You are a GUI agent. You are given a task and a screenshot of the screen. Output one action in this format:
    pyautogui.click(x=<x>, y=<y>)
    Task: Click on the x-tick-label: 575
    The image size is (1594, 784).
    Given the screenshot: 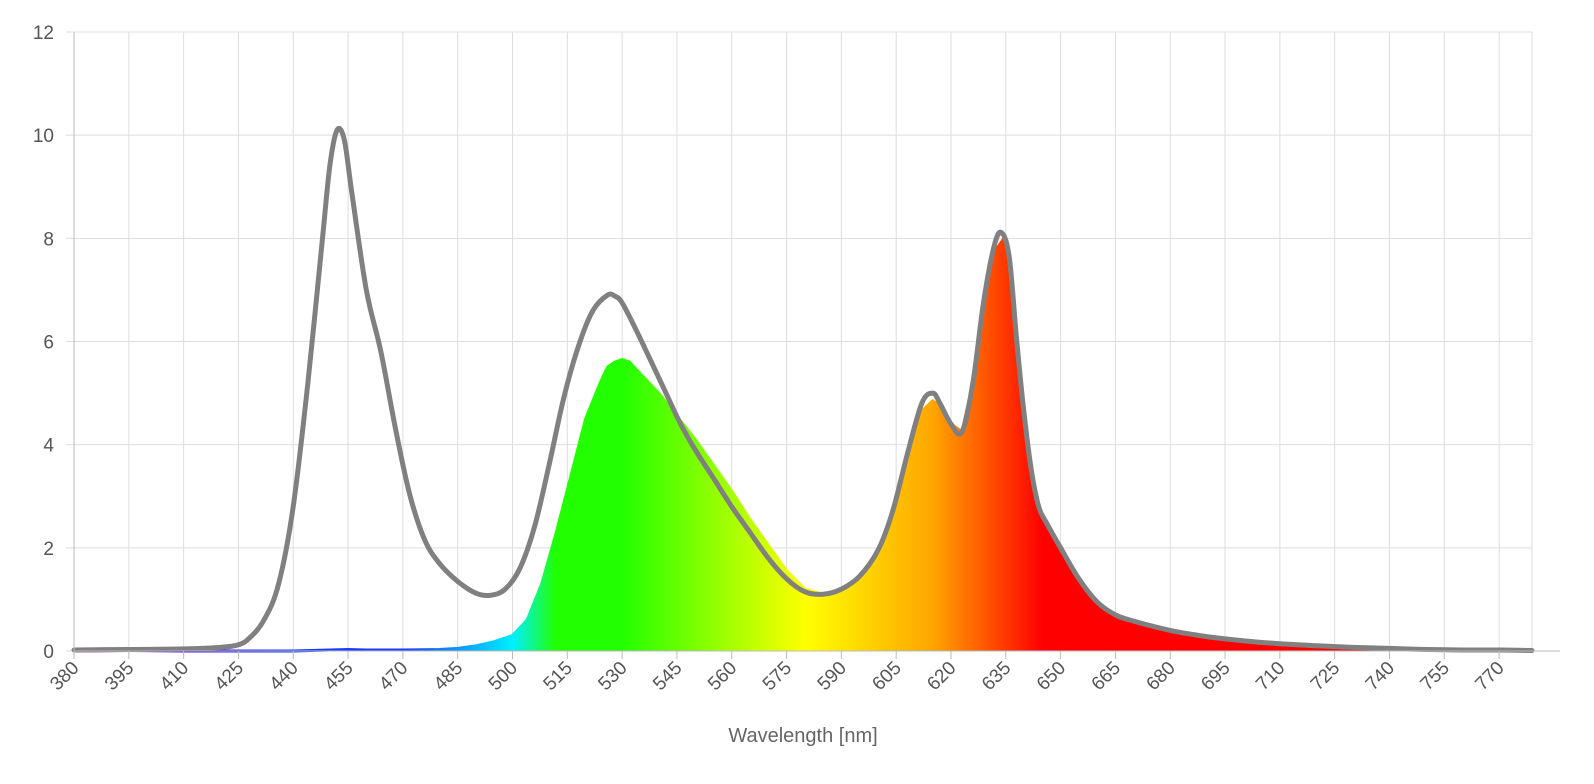 What is the action you would take?
    pyautogui.click(x=777, y=676)
    